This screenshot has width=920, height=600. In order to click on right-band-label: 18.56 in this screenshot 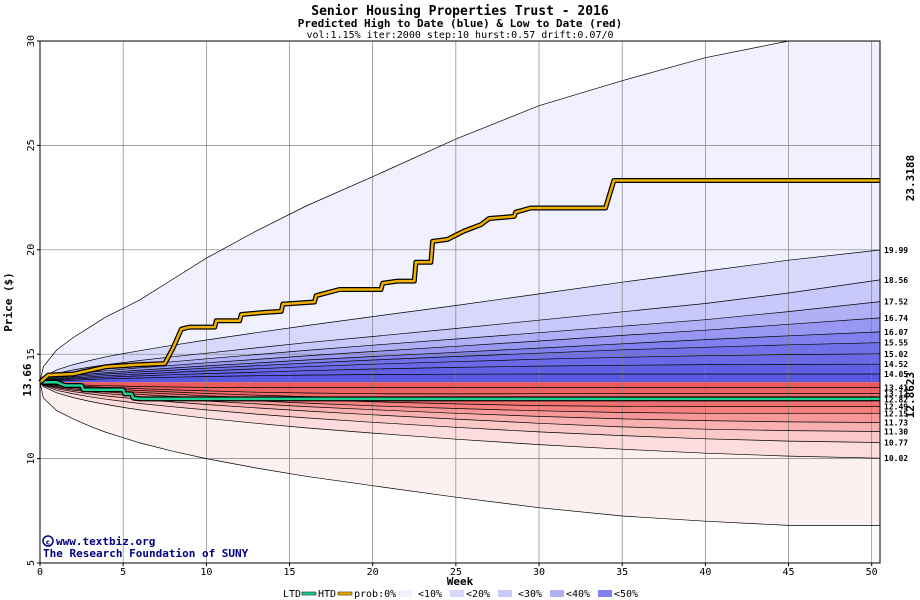, I will do `click(896, 280)`.